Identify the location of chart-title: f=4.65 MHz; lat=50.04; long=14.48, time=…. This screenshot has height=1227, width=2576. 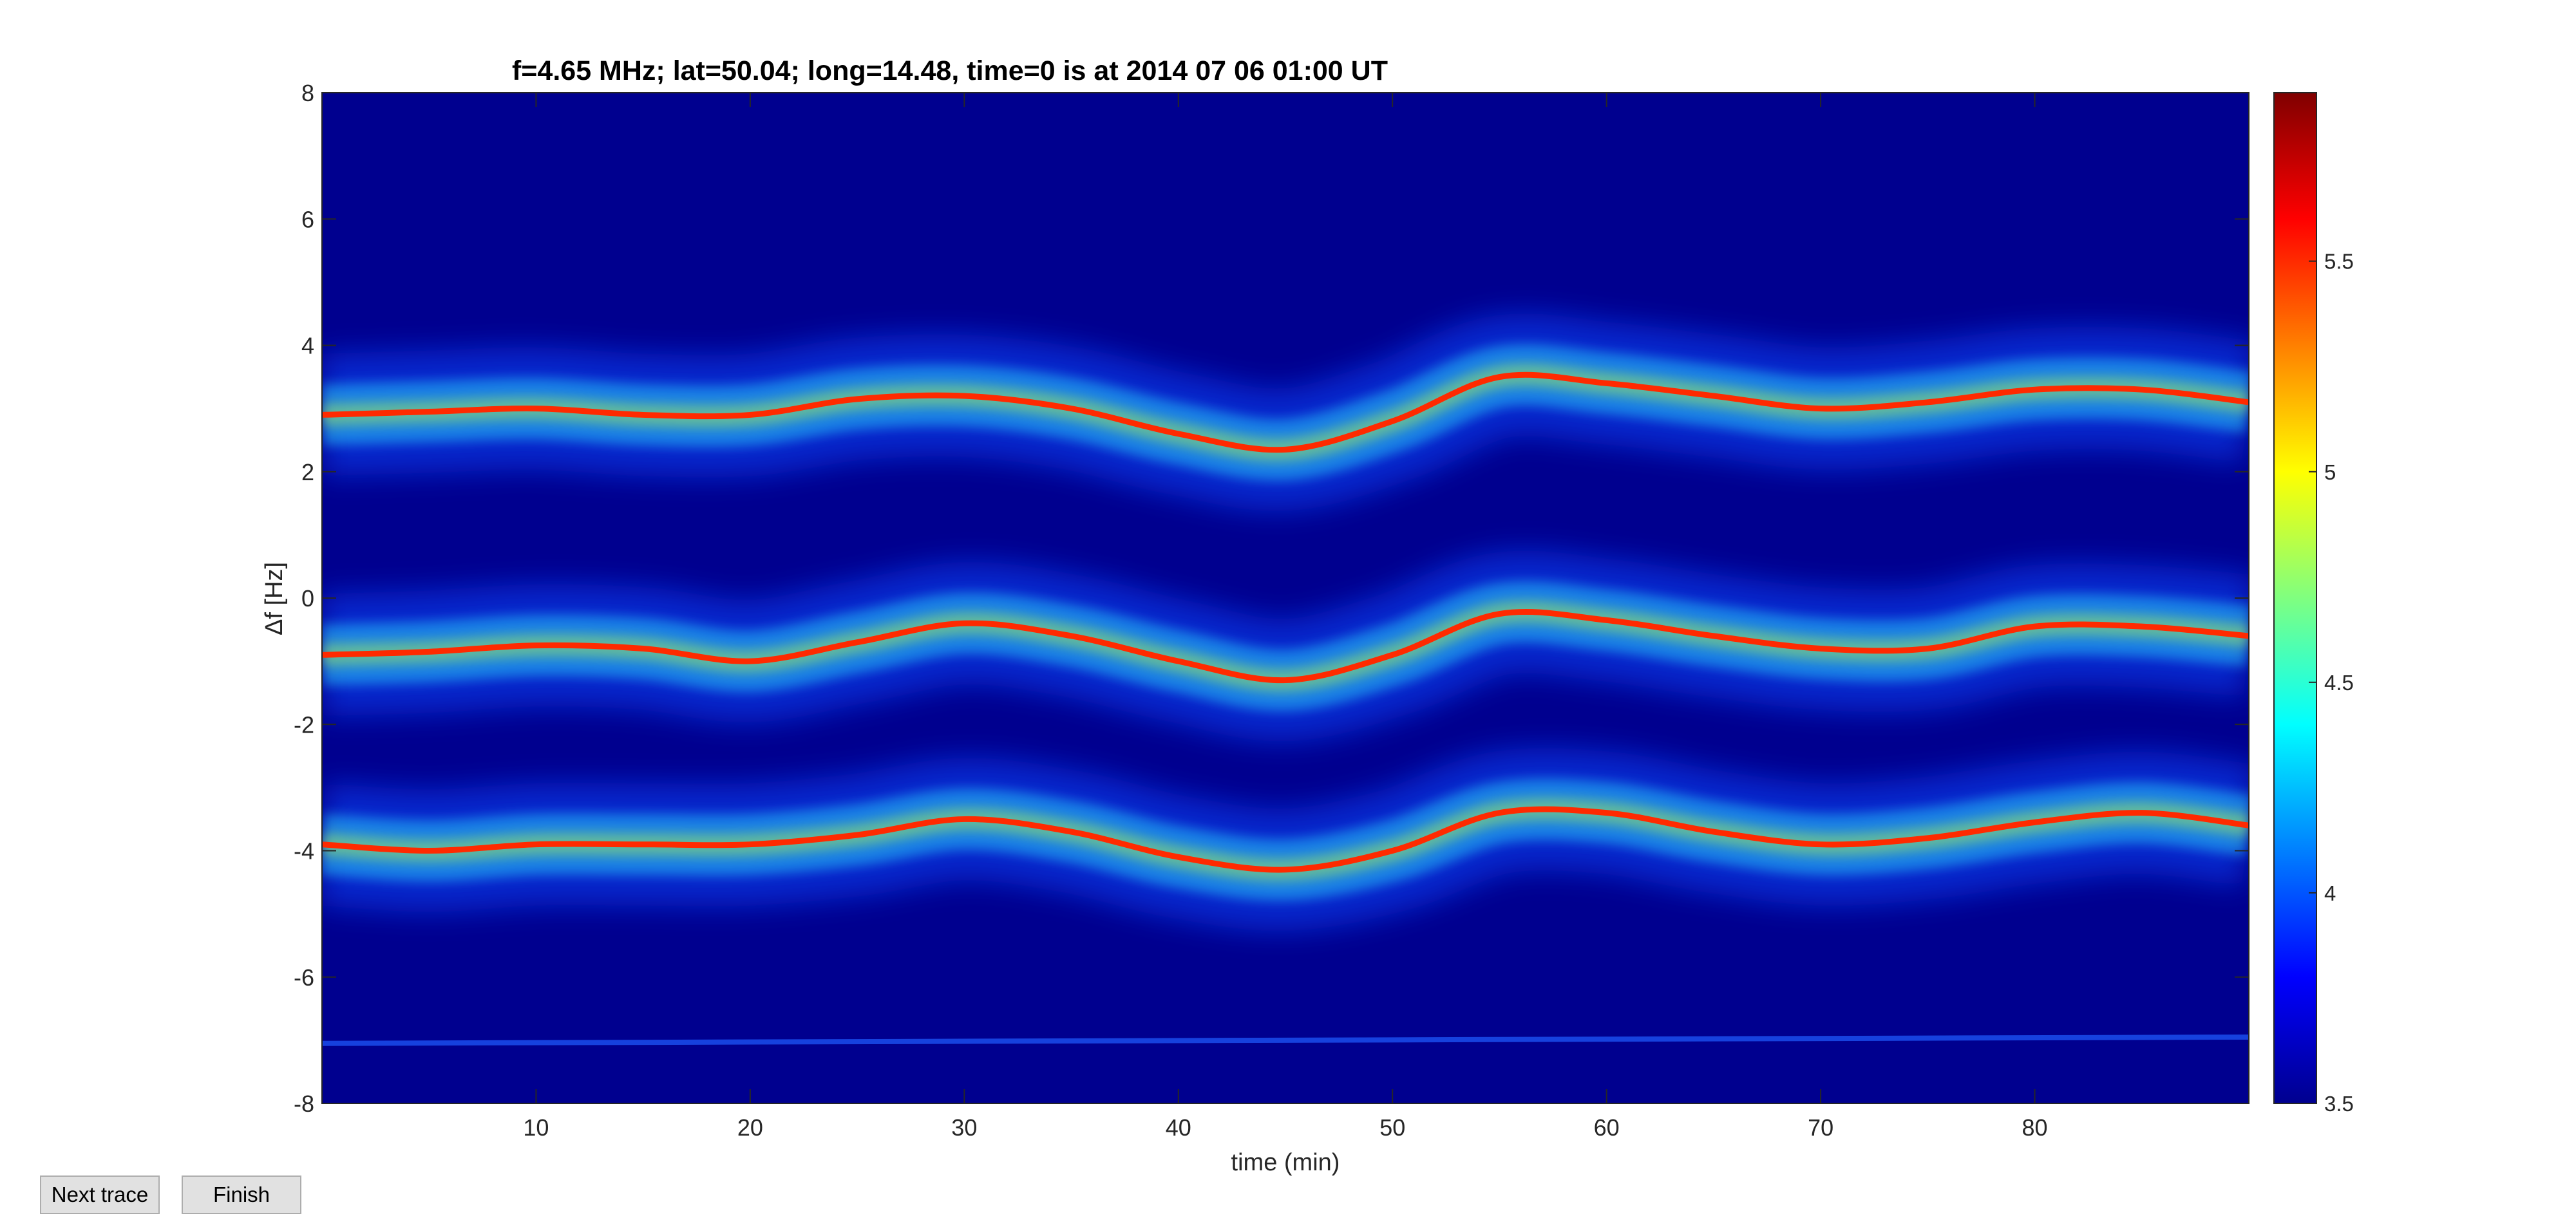
(950, 70).